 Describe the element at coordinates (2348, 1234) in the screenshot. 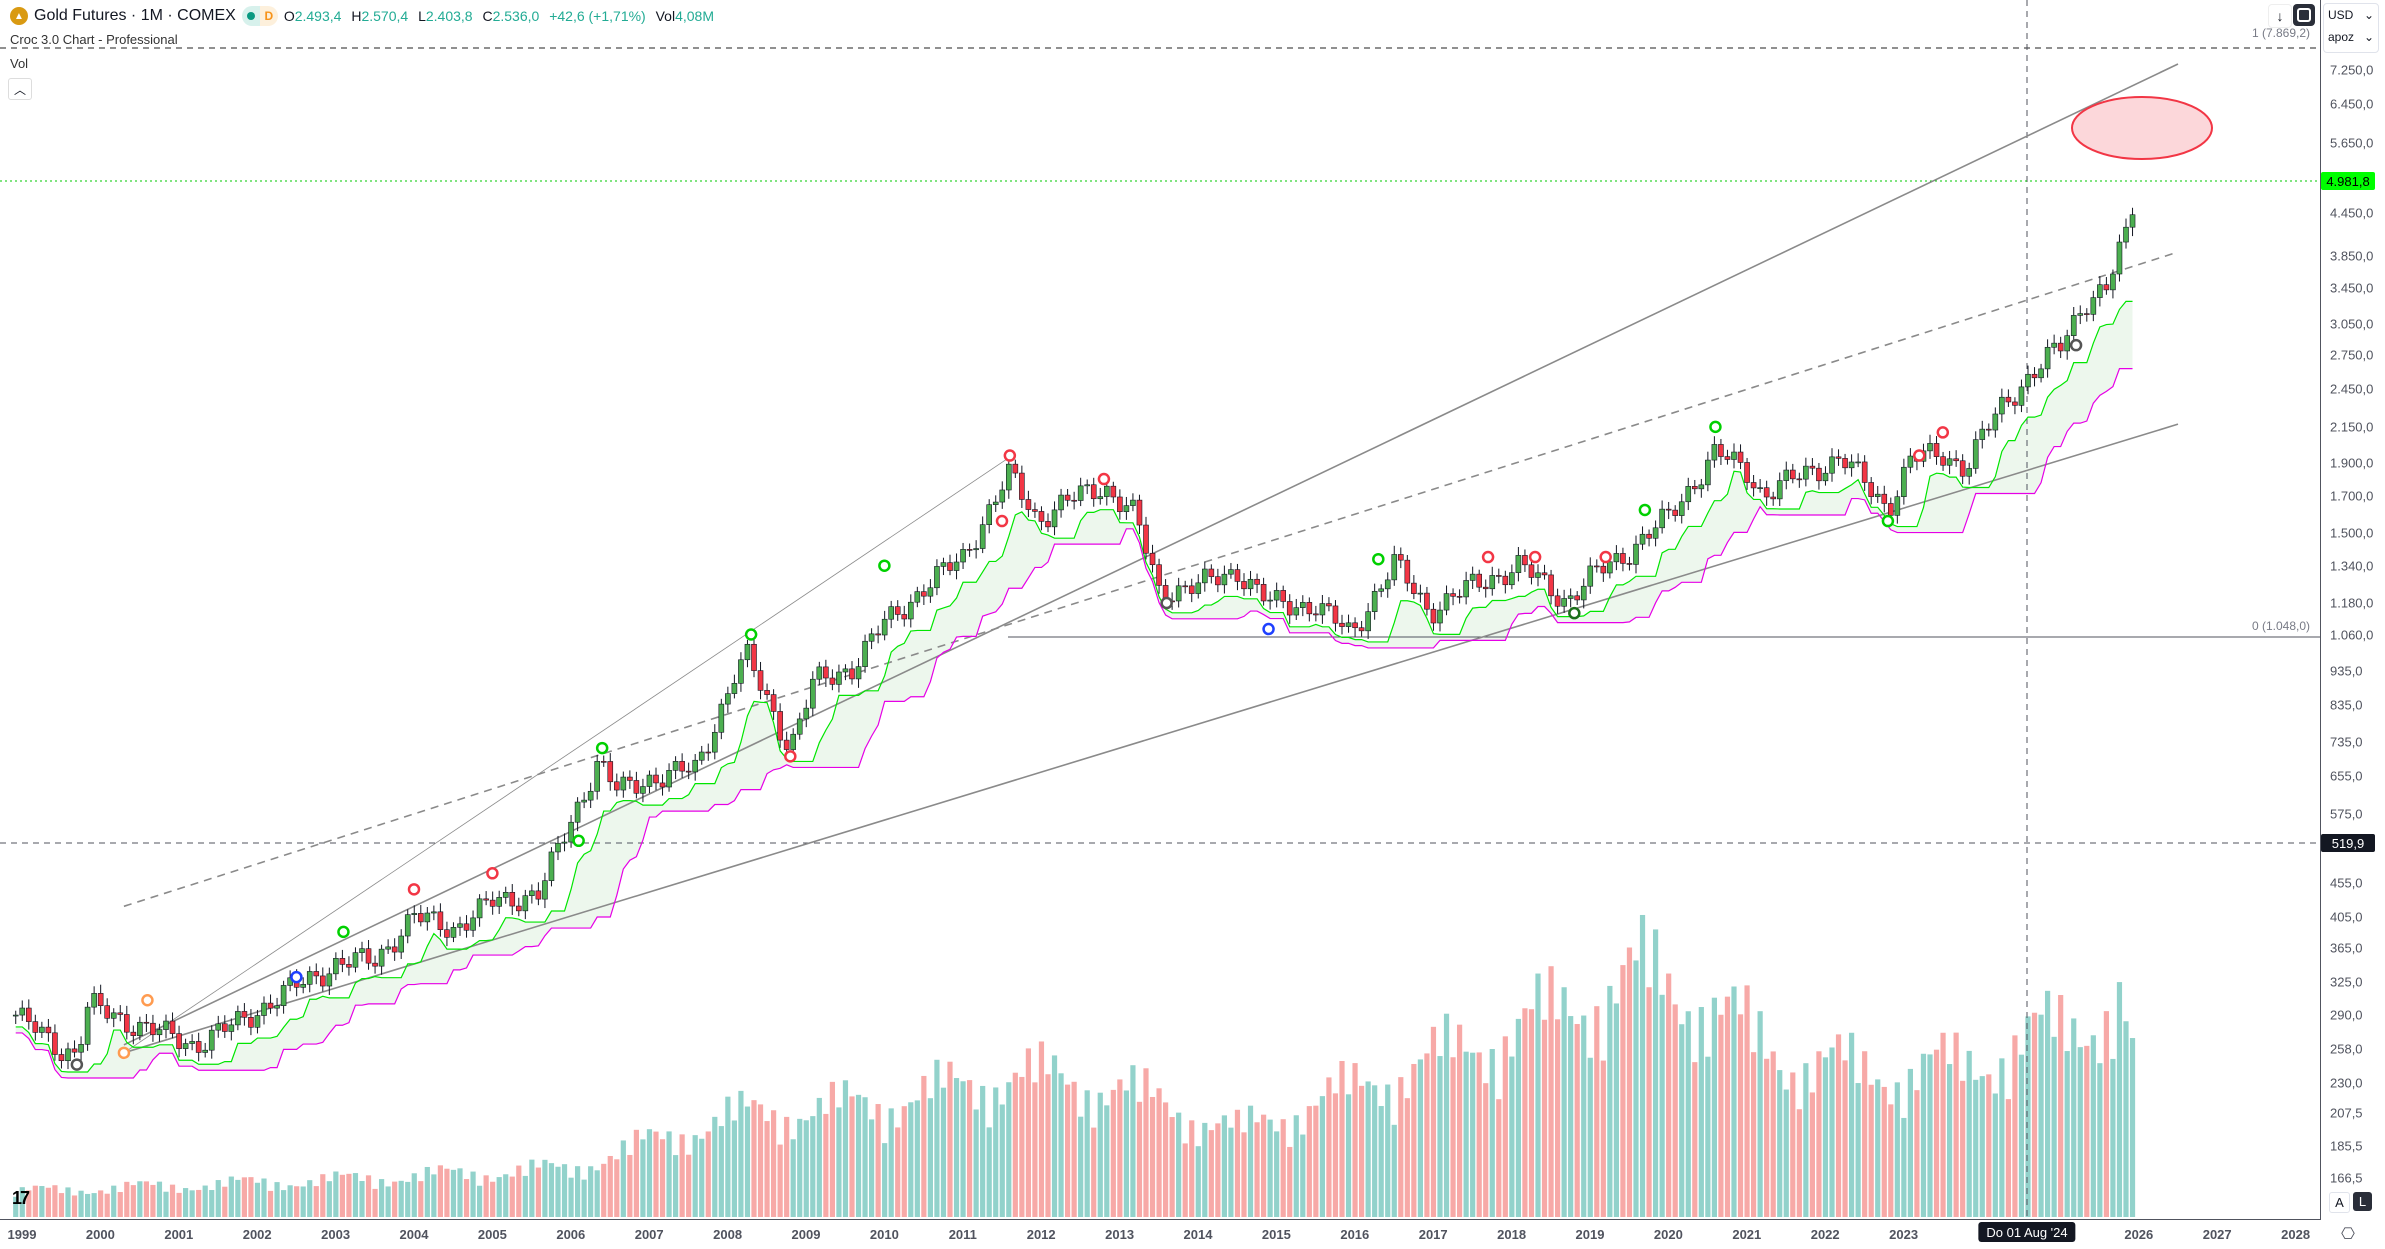

I see `settings-icon: ⎔` at that location.